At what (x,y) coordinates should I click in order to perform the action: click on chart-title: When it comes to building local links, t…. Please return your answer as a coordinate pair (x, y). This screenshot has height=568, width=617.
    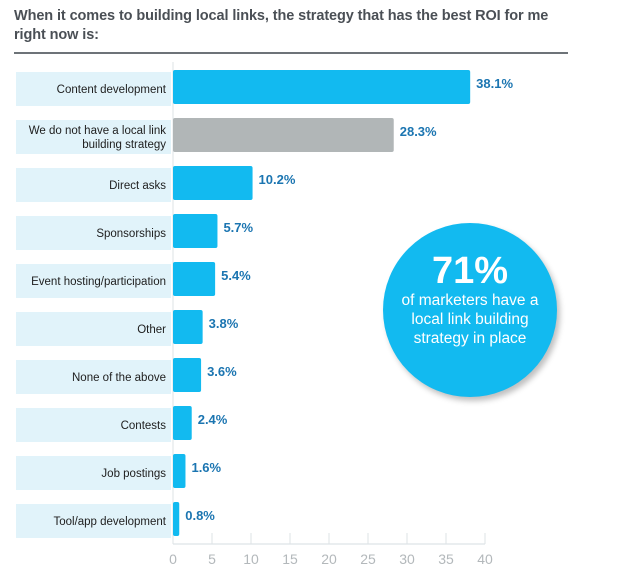
    Looking at the image, I should click on (281, 25).